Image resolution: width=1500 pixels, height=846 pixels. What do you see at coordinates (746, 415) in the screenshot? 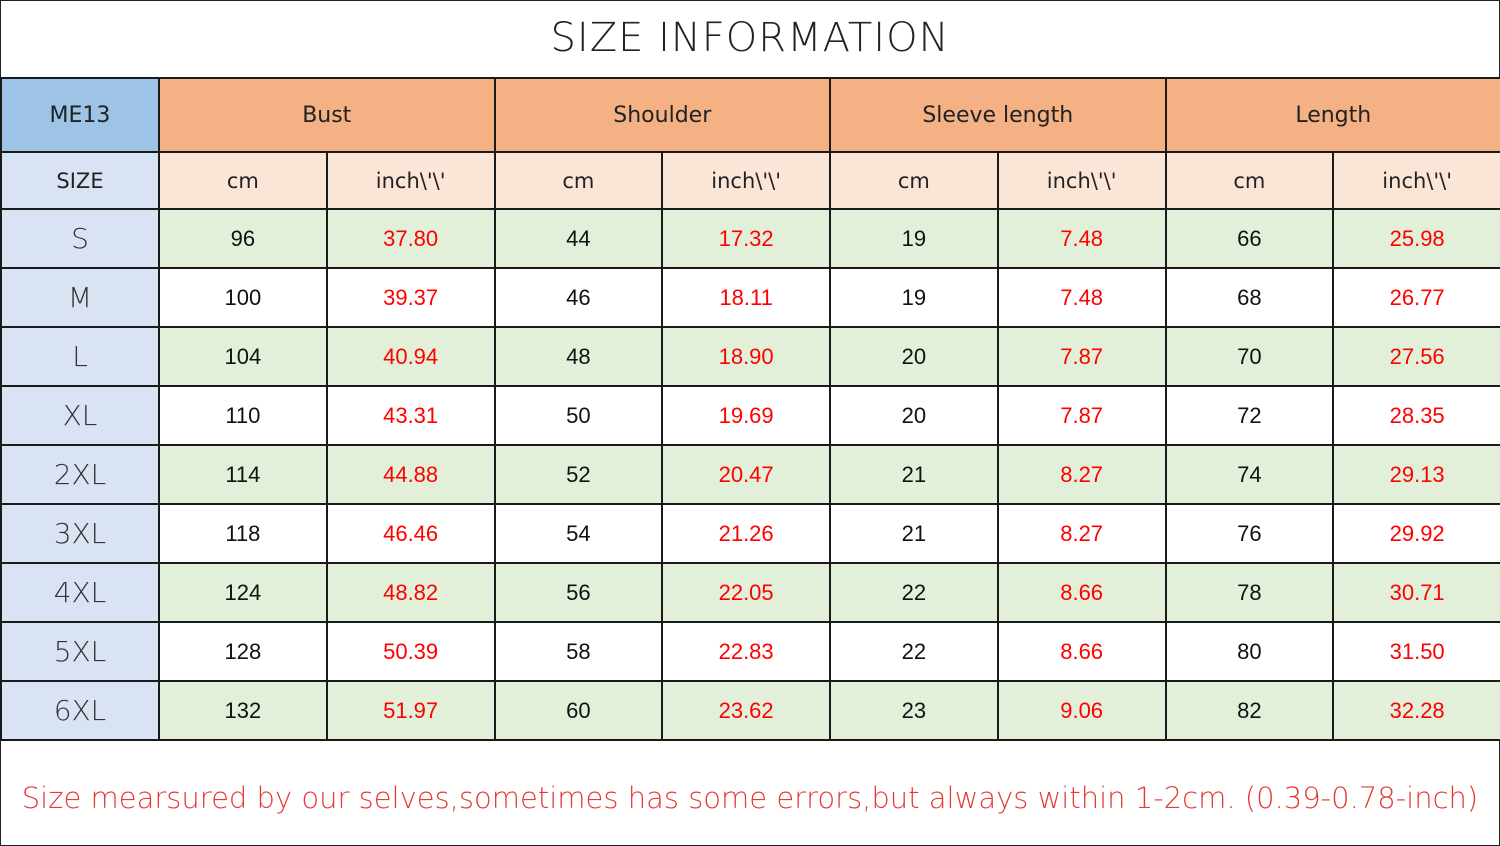
I see `inch-value-cell: 19.69` at bounding box center [746, 415].